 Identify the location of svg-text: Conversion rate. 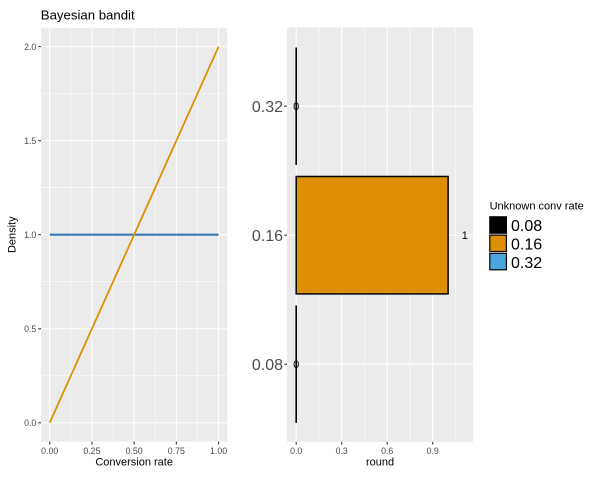
(134, 462).